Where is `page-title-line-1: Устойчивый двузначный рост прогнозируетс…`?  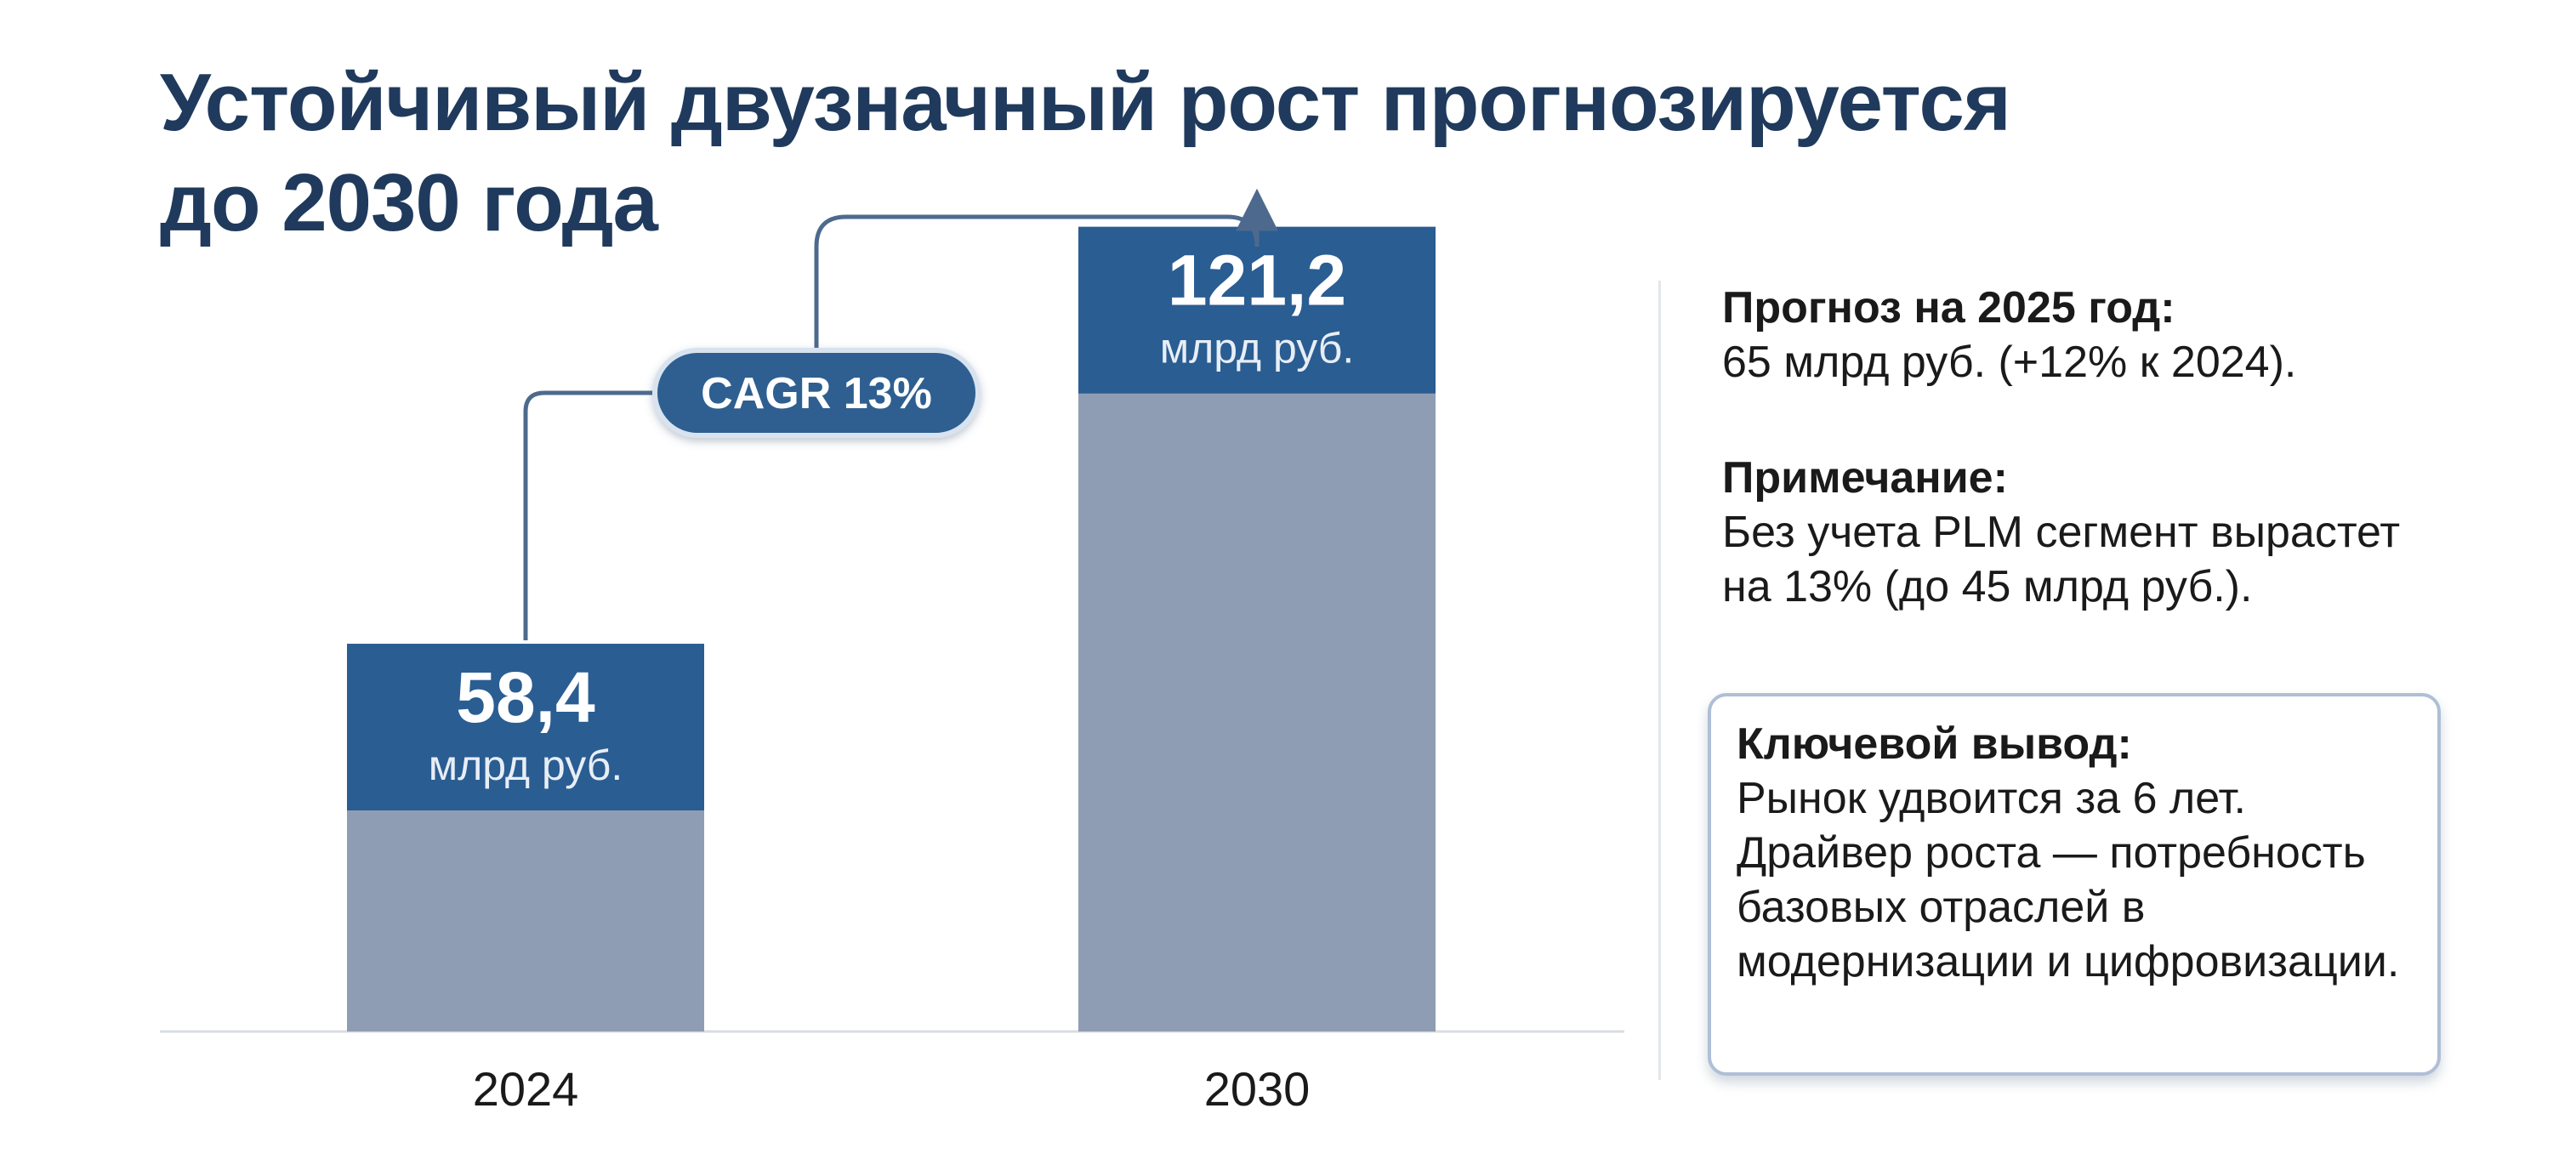 page-title-line-1: Устойчивый двузначный рост прогнозируетс… is located at coordinates (1085, 102).